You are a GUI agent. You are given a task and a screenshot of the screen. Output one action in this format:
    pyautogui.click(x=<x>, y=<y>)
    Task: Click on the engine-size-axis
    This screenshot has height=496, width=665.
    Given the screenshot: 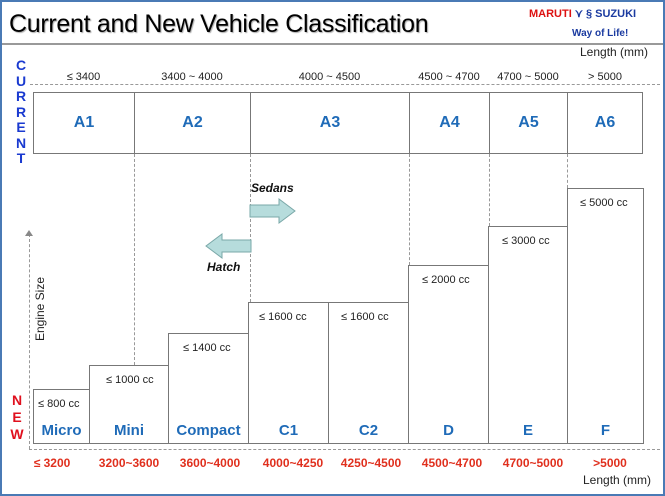 What is the action you would take?
    pyautogui.click(x=29, y=341)
    